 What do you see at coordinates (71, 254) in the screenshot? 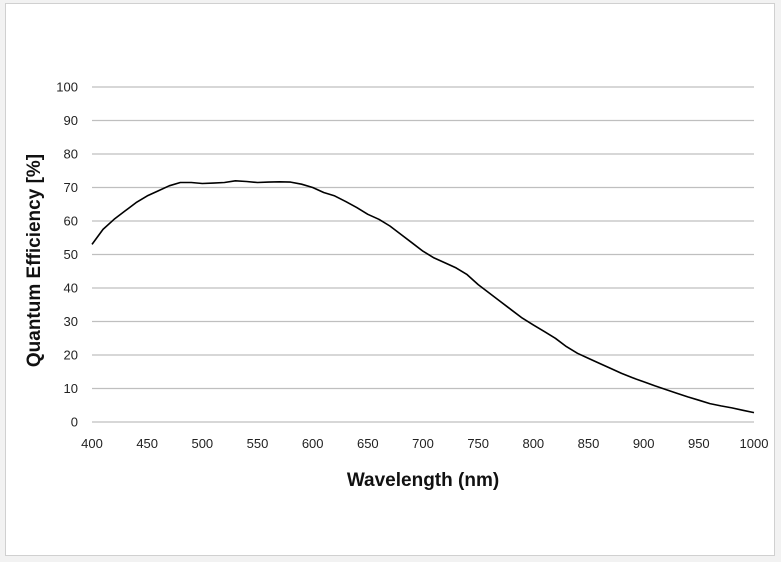
I see `y-tick-label-50: 50` at bounding box center [71, 254].